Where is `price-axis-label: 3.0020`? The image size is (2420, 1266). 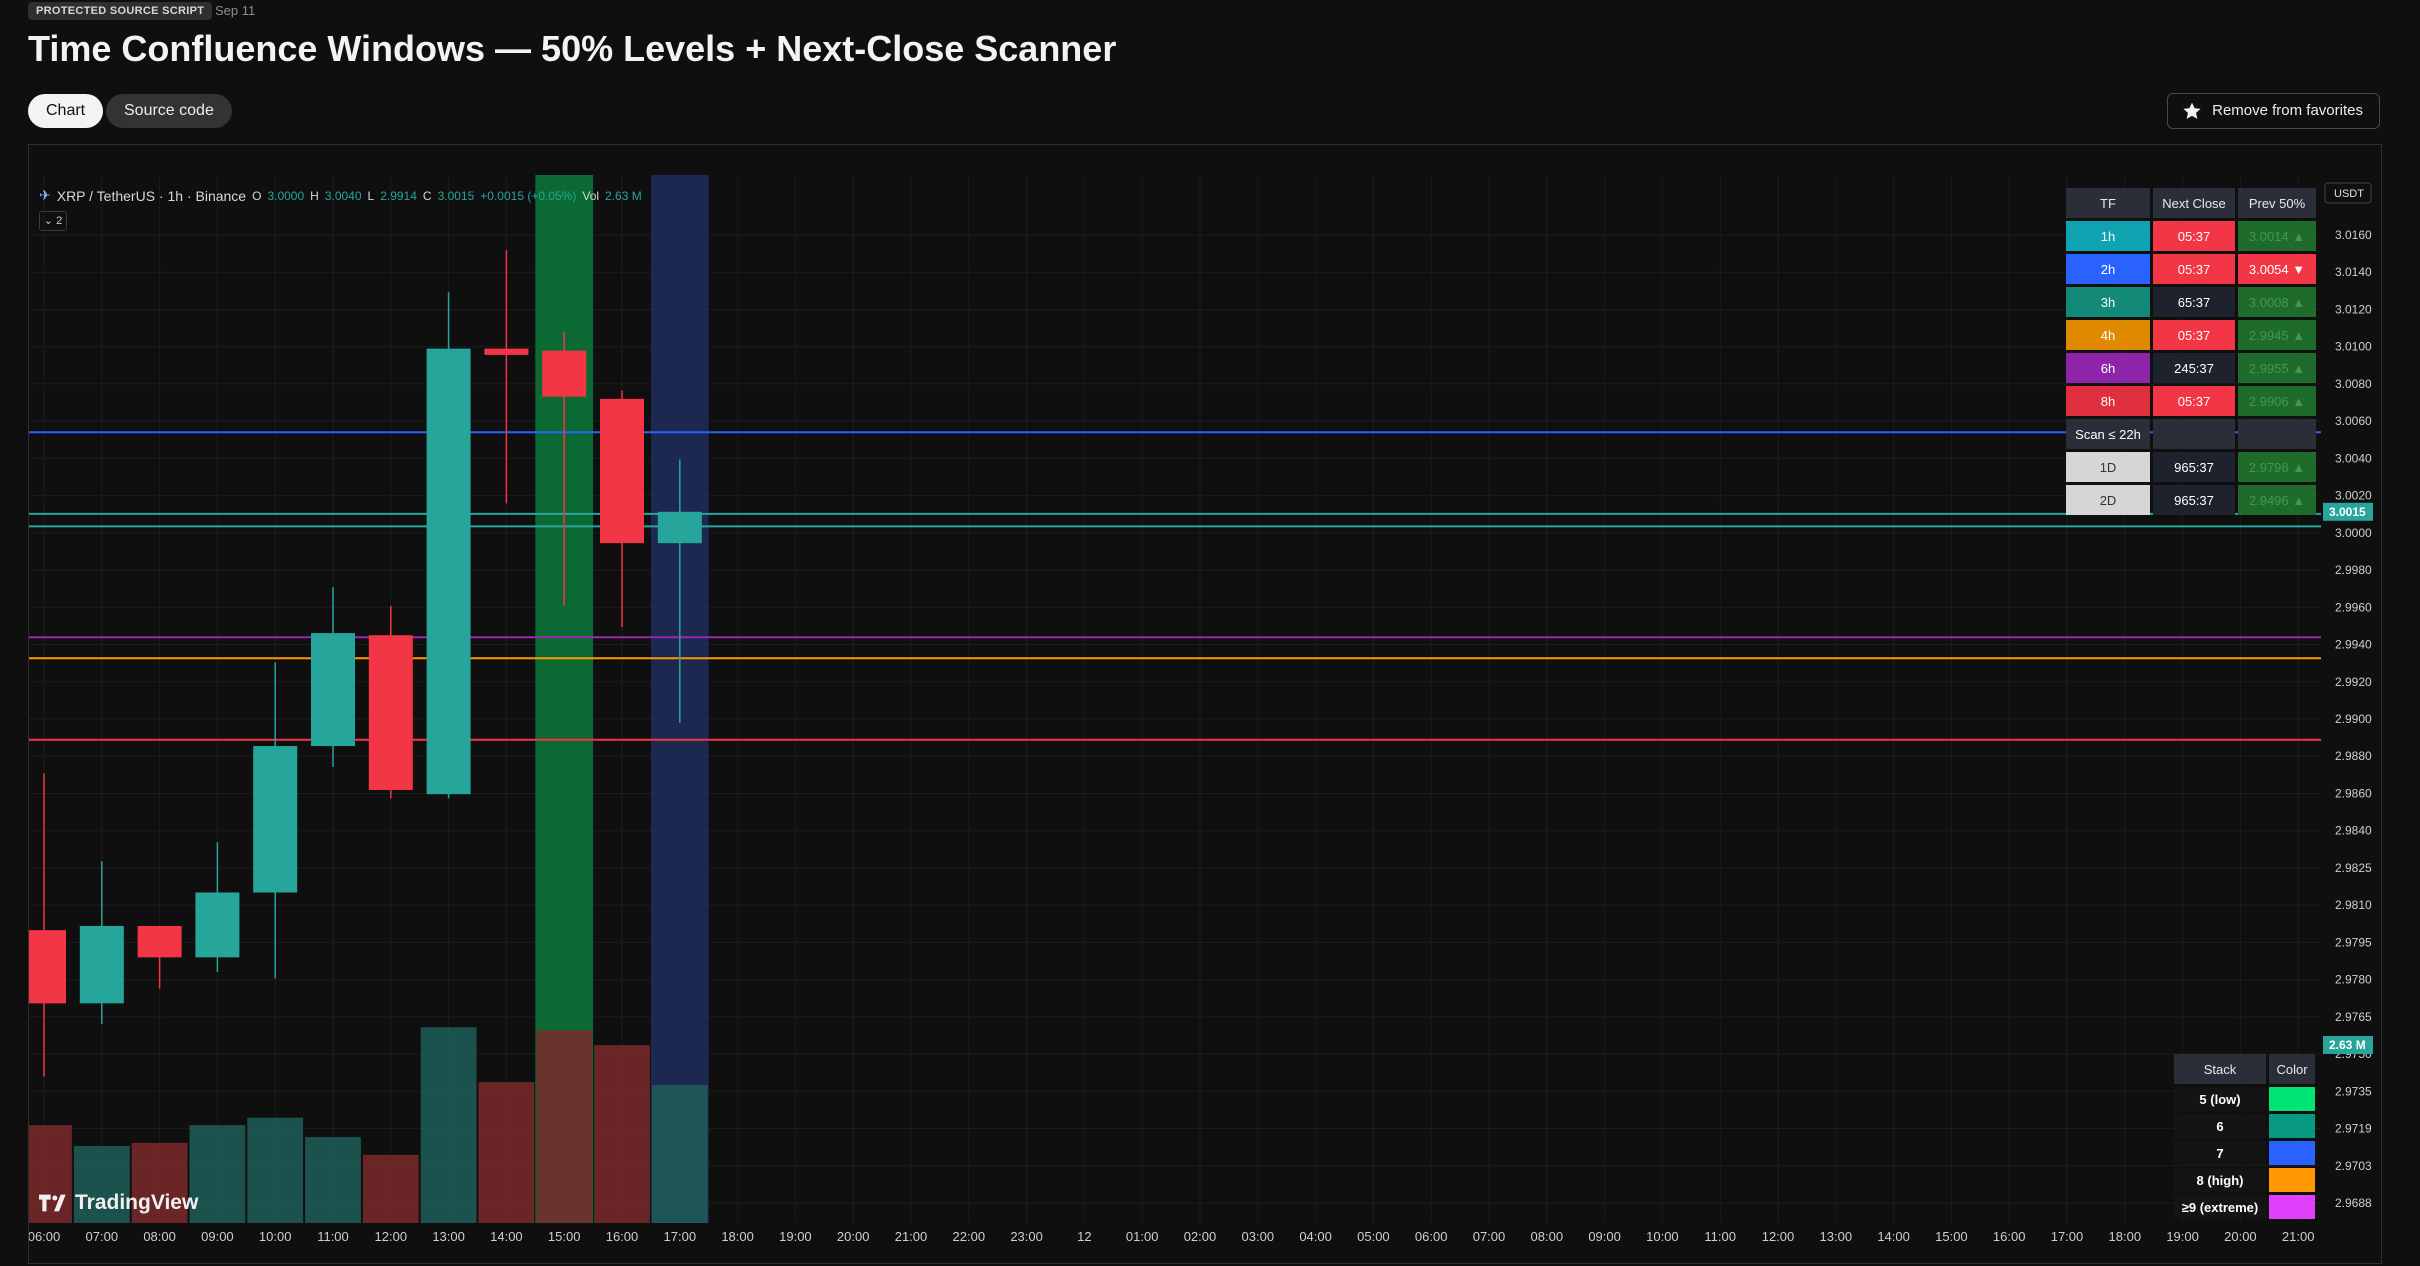 price-axis-label: 3.0020 is located at coordinates (2353, 496).